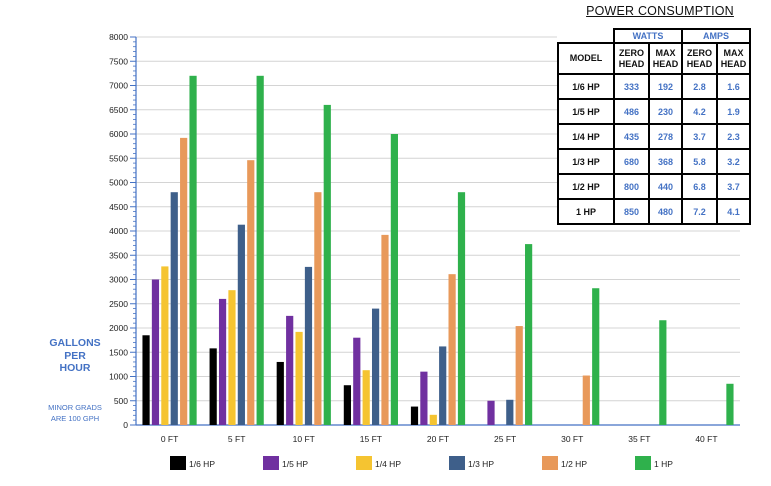 Image resolution: width=771 pixels, height=486 pixels. What do you see at coordinates (438, 439) in the screenshot?
I see `x-tick-label: 20 FT` at bounding box center [438, 439].